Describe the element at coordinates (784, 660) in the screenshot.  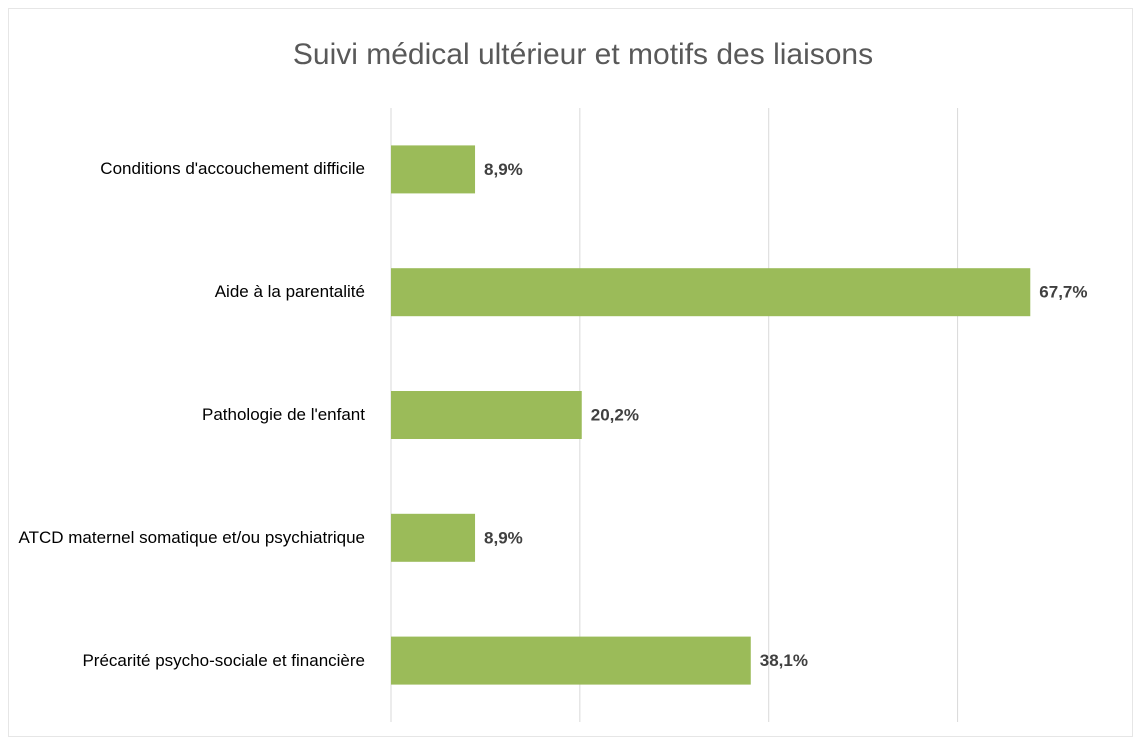
I see `data-label: 38,1%` at that location.